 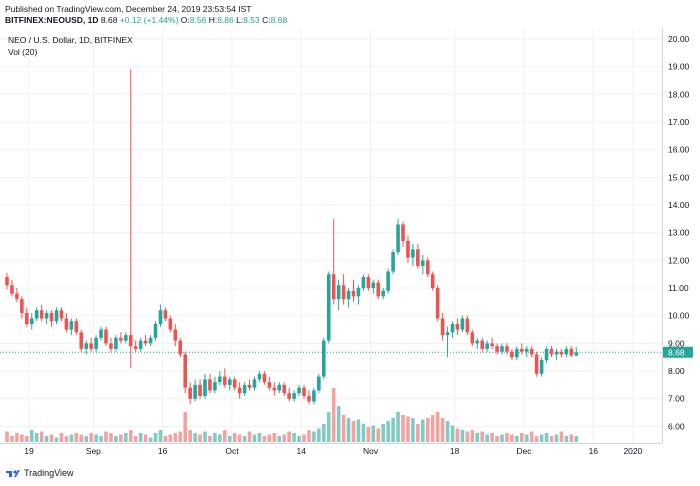 I want to click on price-tick-label: 8.00, so click(x=676, y=371).